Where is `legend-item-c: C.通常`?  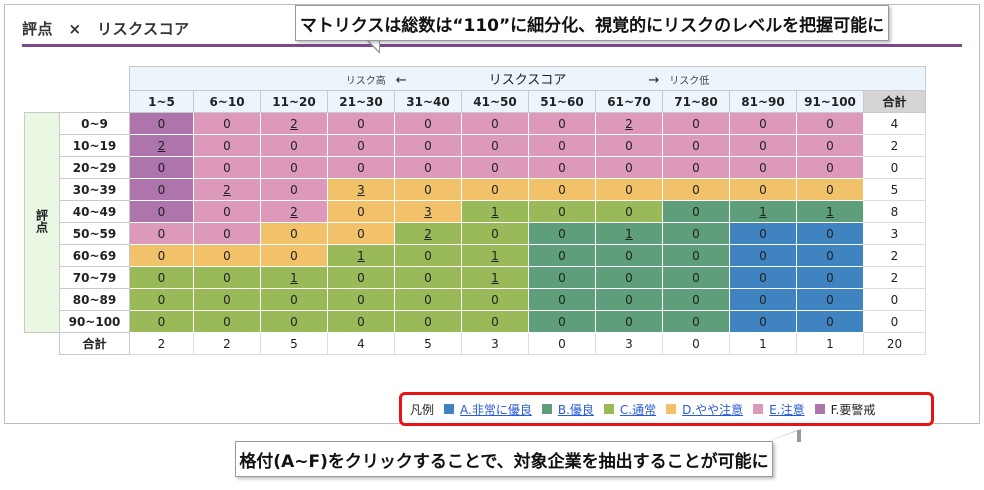
legend-item-c: C.通常 is located at coordinates (628, 409).